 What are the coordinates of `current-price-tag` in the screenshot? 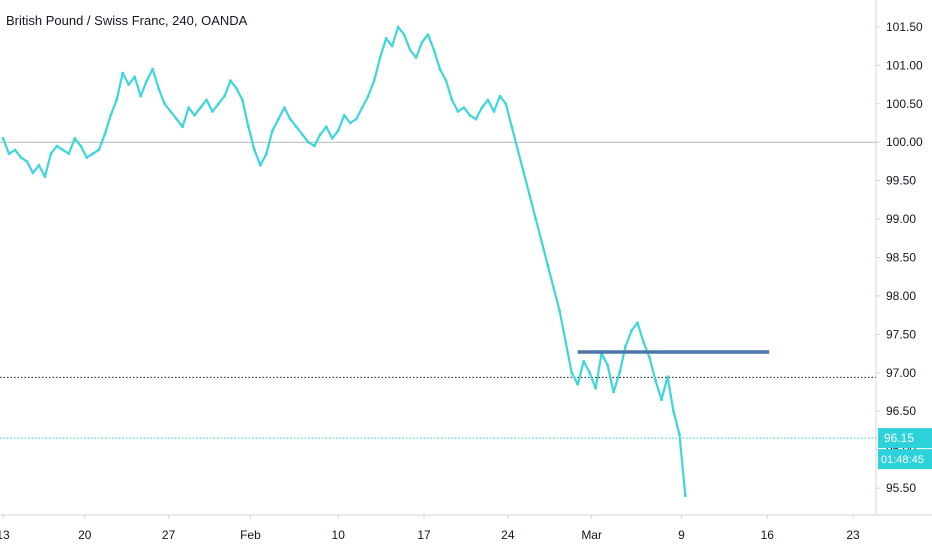 It's located at (905, 438).